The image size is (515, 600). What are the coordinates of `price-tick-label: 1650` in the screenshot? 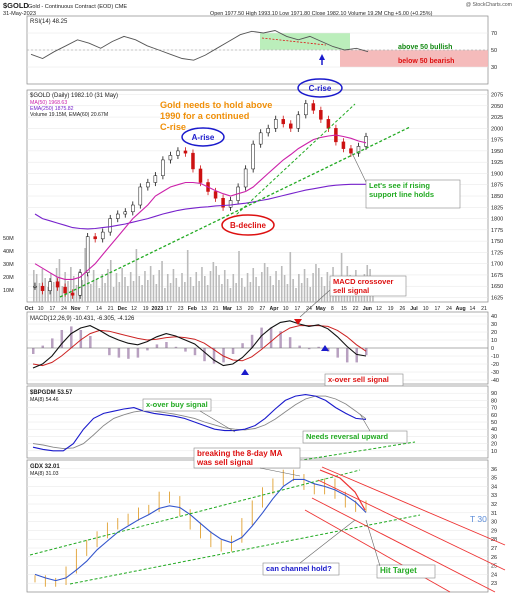 It's located at (497, 287).